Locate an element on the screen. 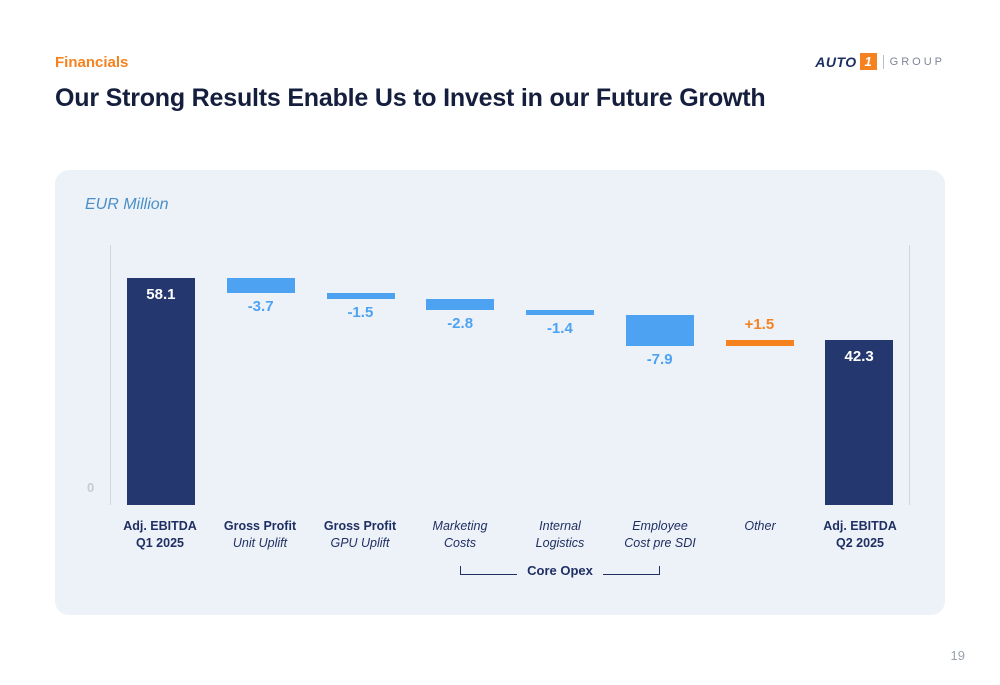 Image resolution: width=1000 pixels, height=685 pixels. bracket-label: Core Opex is located at coordinates (560, 570).